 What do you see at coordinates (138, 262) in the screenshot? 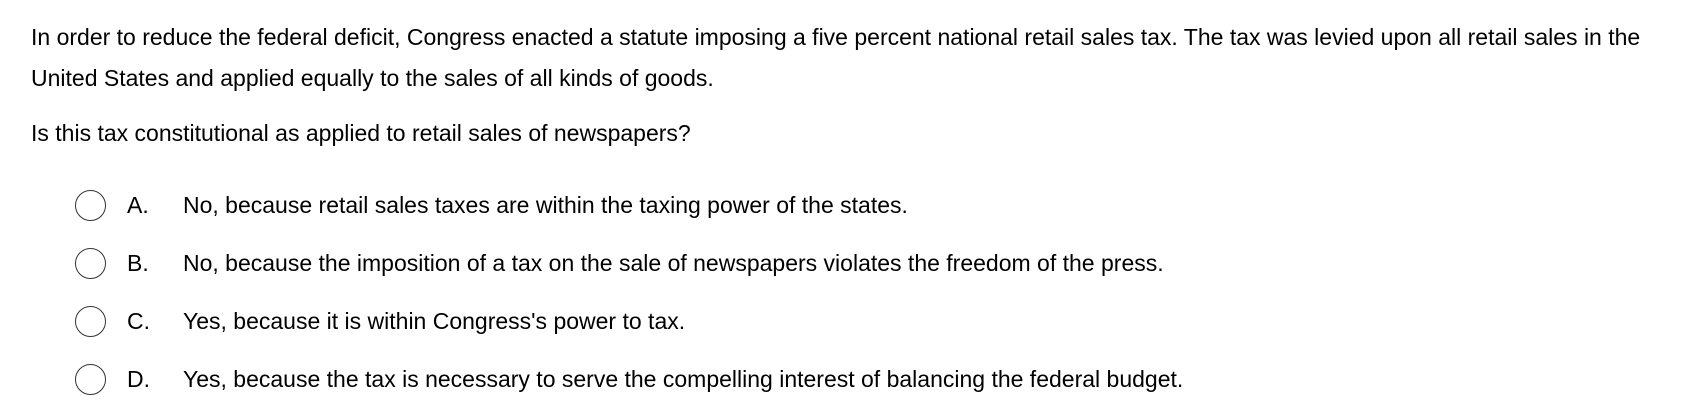
I see `option-letter: B.` at bounding box center [138, 262].